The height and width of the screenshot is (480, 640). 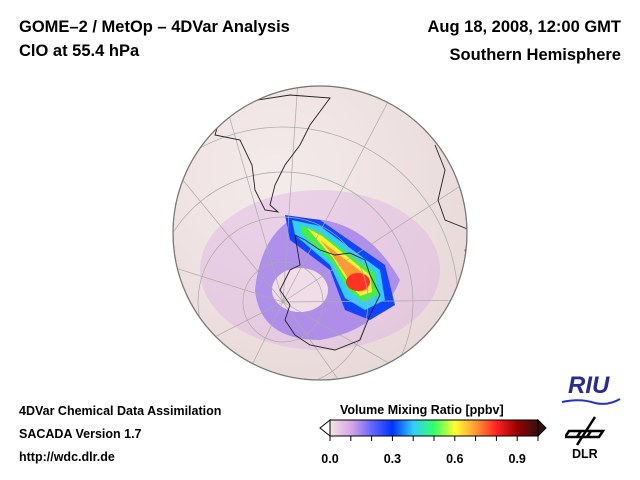 I want to click on coast-south-america, so click(x=272, y=153).